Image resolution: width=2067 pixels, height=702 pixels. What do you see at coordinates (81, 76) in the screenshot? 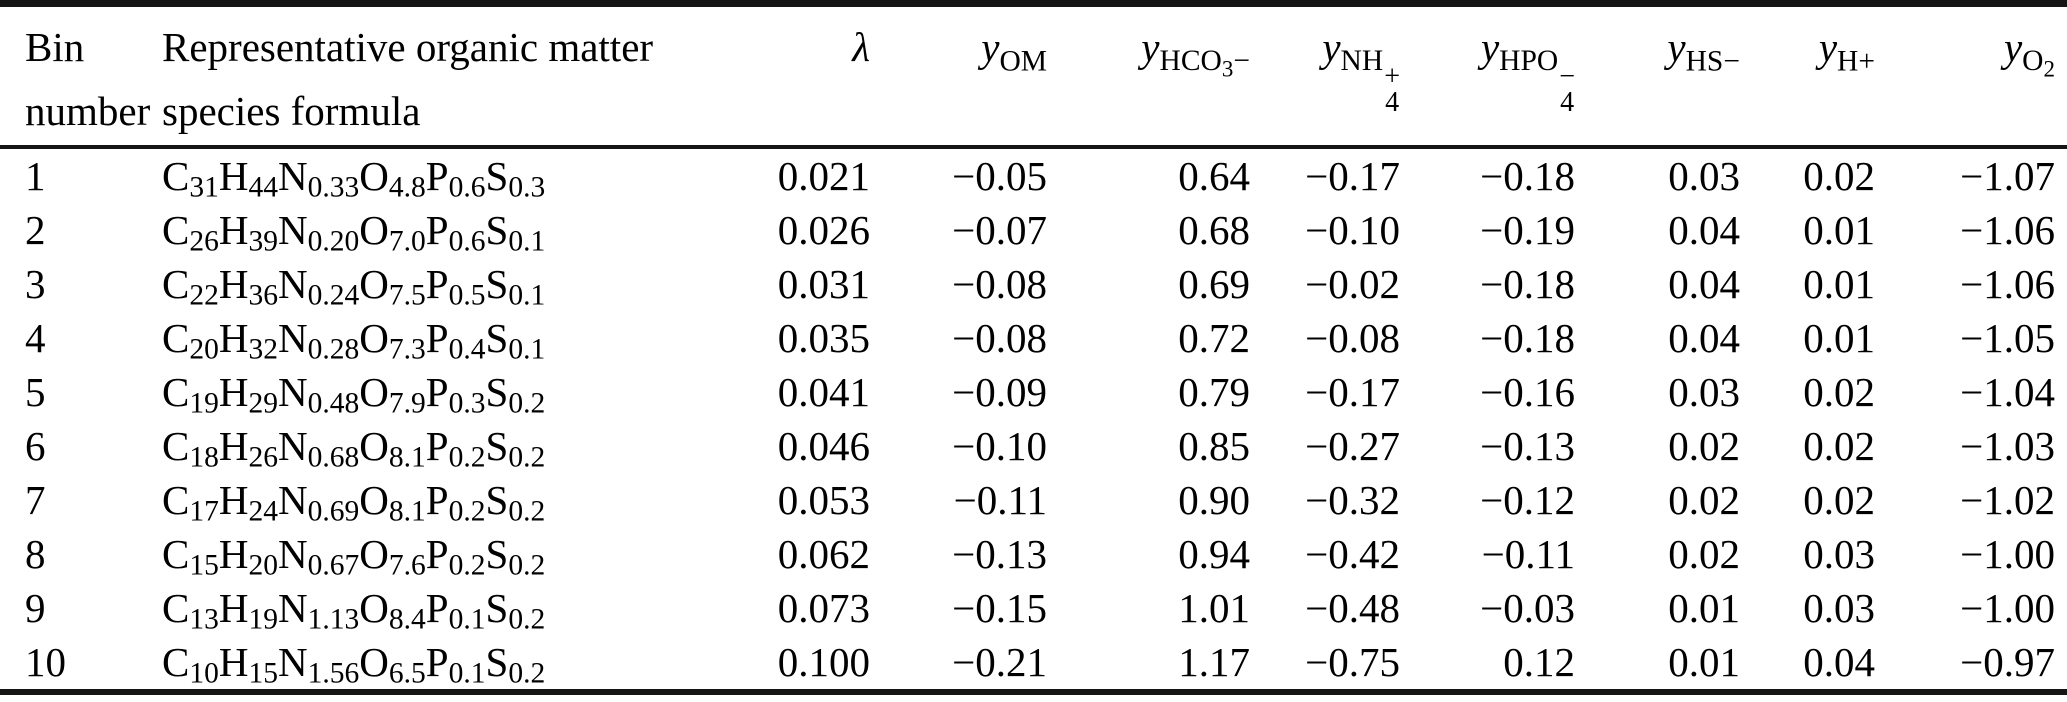
I see `col-header-bin-number: Bin number` at bounding box center [81, 76].